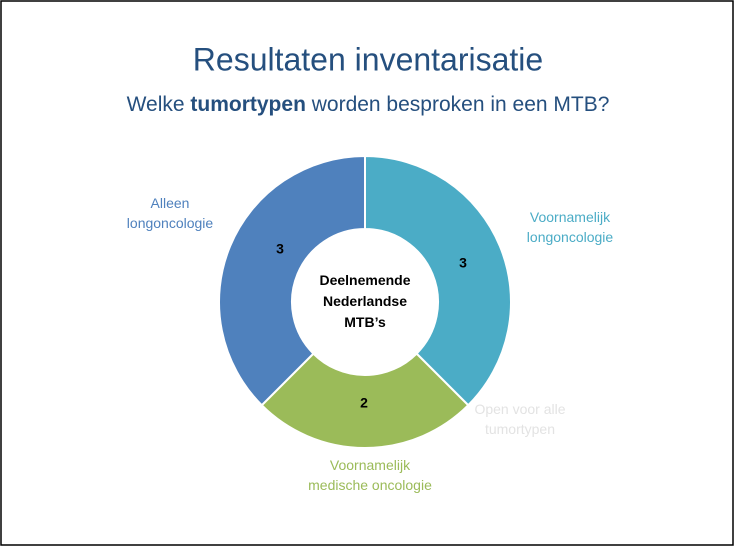 The width and height of the screenshot is (736, 546). I want to click on center-label-line: Nederlandse, so click(365, 301).